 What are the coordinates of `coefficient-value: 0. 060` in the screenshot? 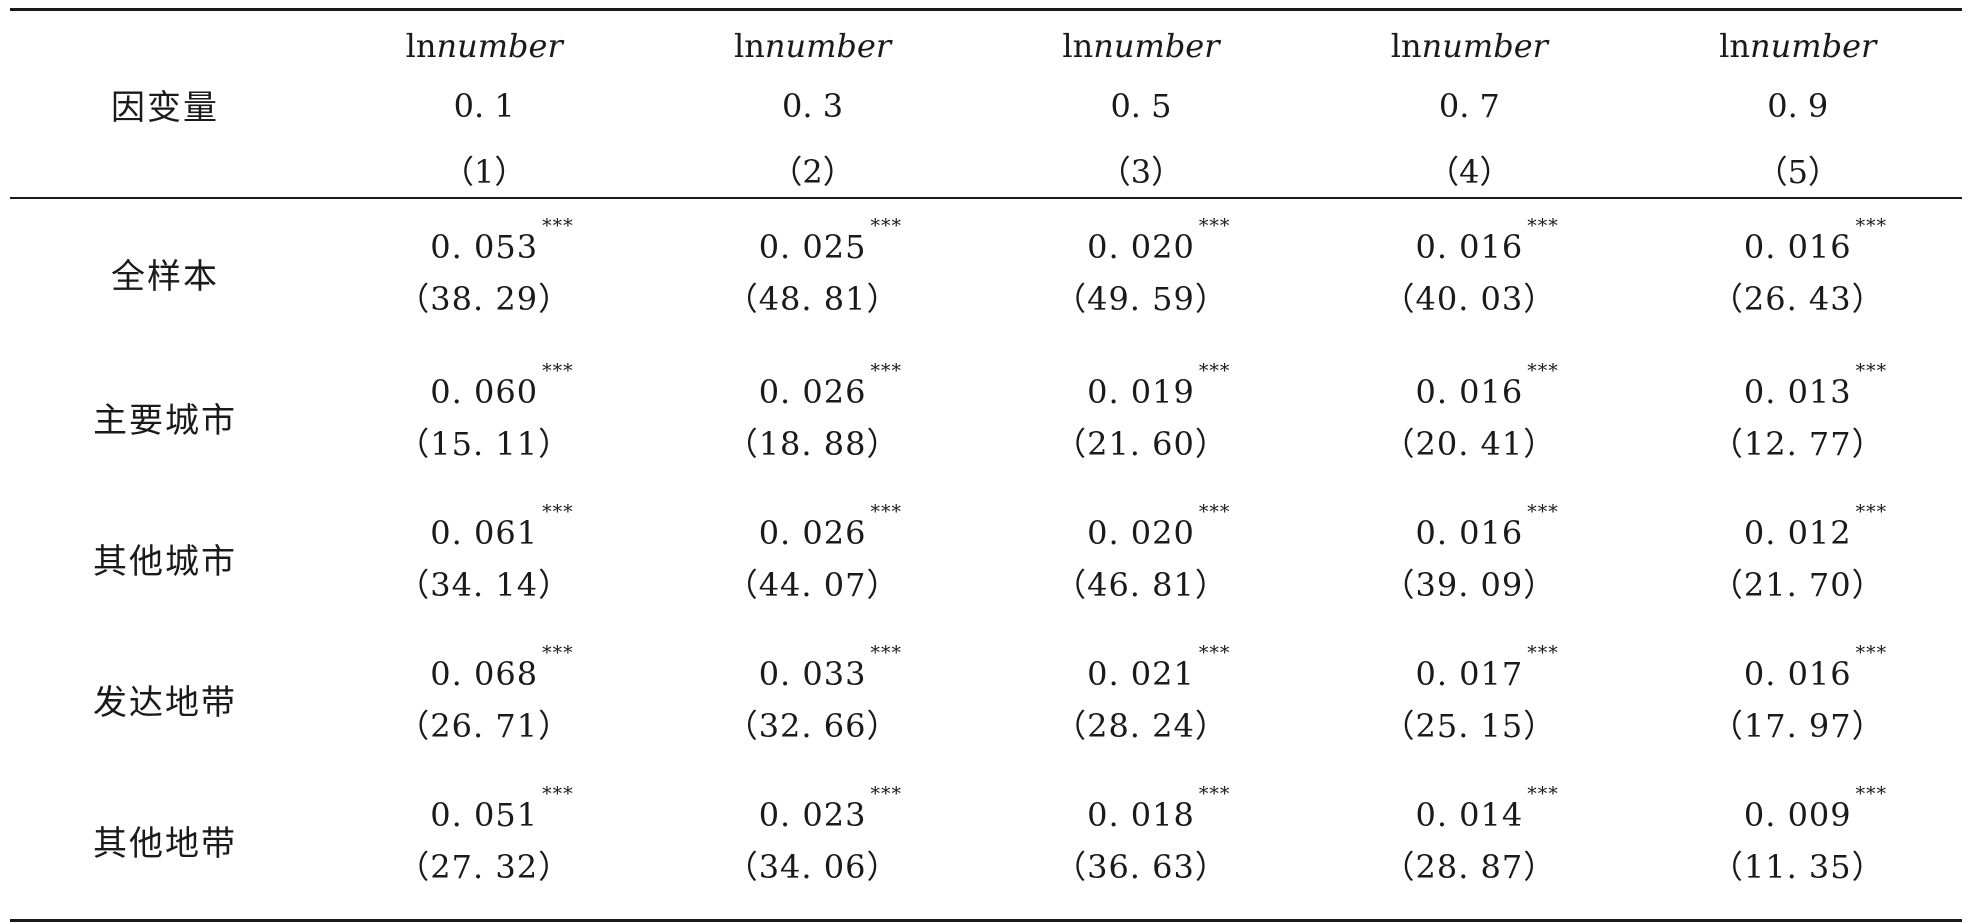 It's located at (484, 391).